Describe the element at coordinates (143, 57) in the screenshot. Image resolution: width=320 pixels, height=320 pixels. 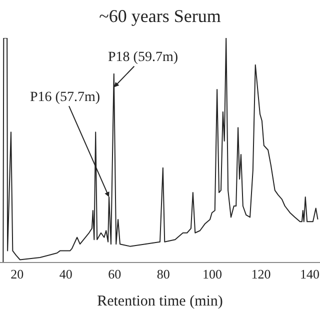
I see `annotation: P18 (59.7m)` at that location.